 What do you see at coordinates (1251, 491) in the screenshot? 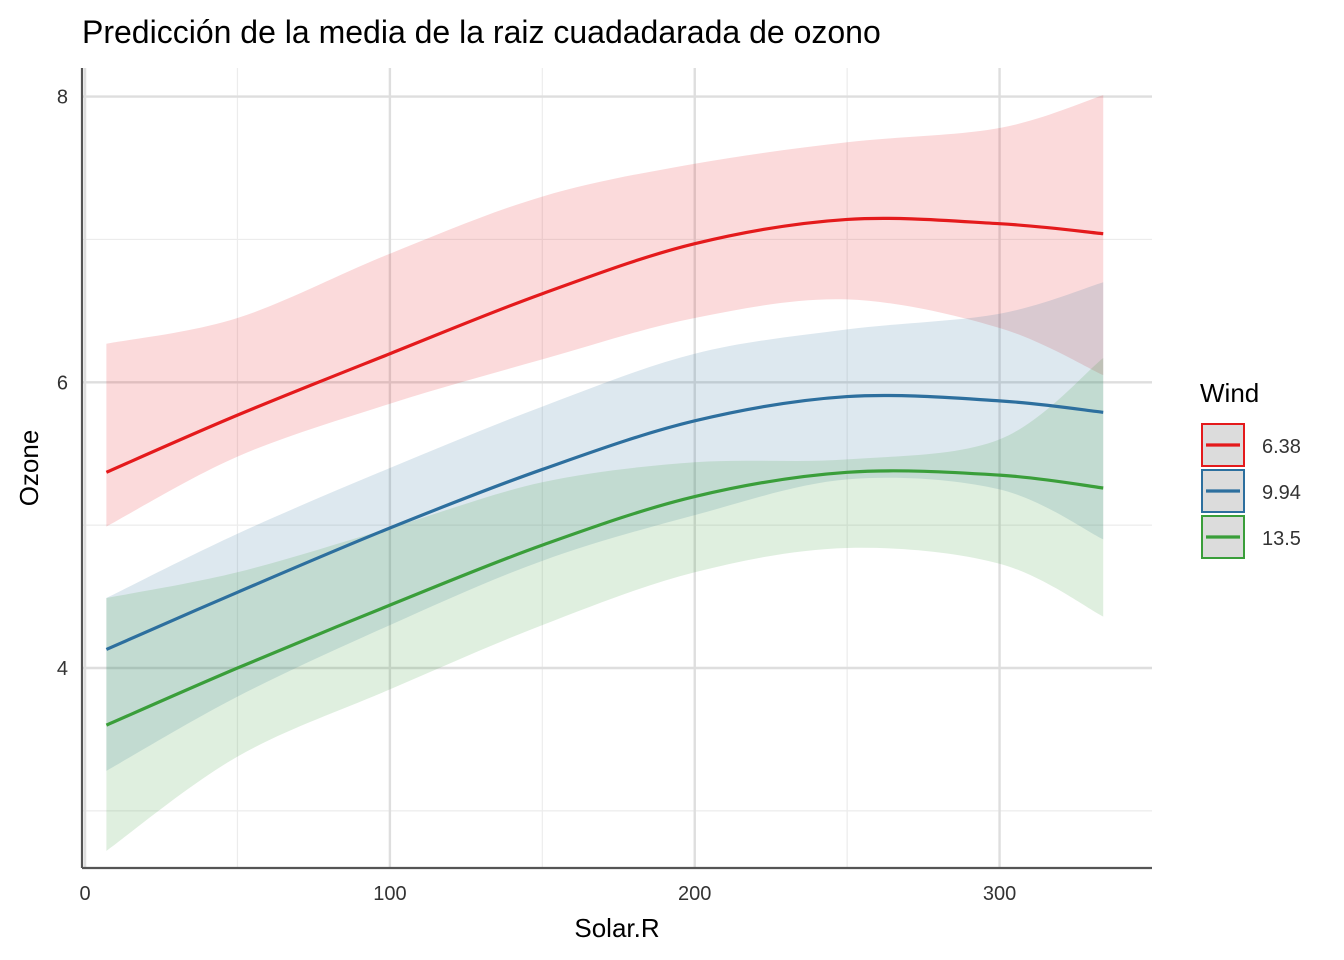
I see `legend-item: 9.94` at bounding box center [1251, 491].